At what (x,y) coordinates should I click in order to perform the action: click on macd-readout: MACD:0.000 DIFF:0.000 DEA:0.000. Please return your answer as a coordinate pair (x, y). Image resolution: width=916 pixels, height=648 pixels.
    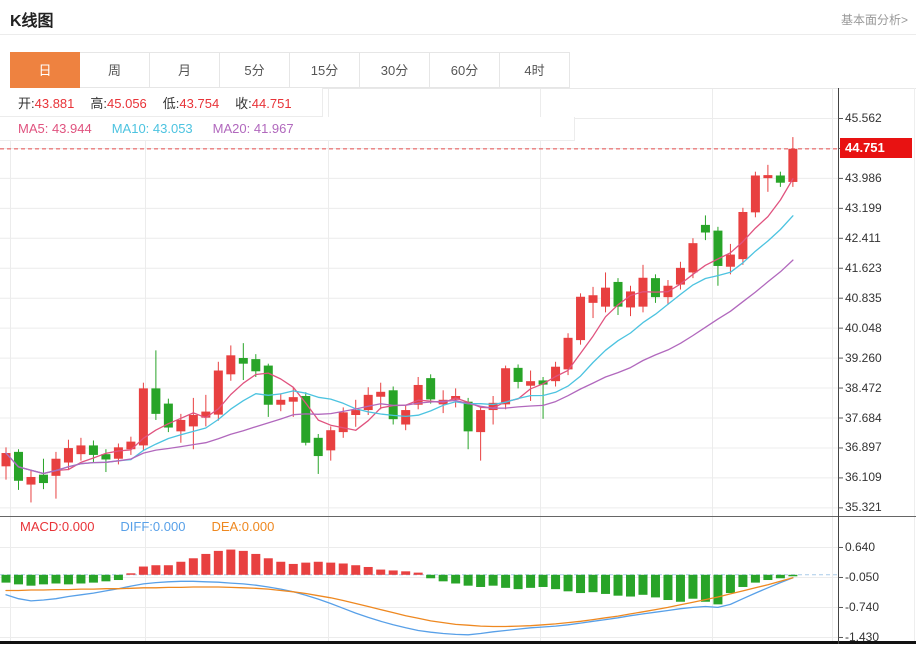
    Looking at the image, I should click on (160, 526).